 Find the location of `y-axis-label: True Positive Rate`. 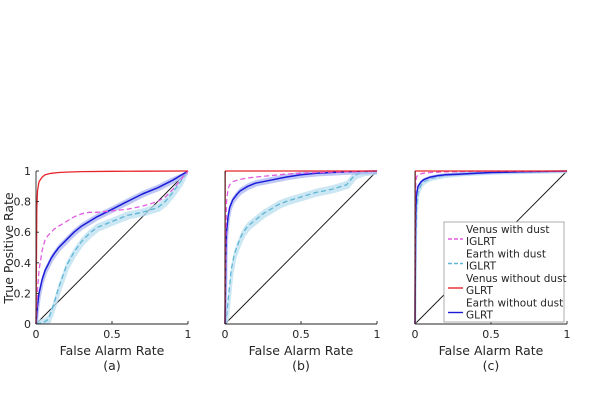

y-axis-label: True Positive Rate is located at coordinates (8, 248).